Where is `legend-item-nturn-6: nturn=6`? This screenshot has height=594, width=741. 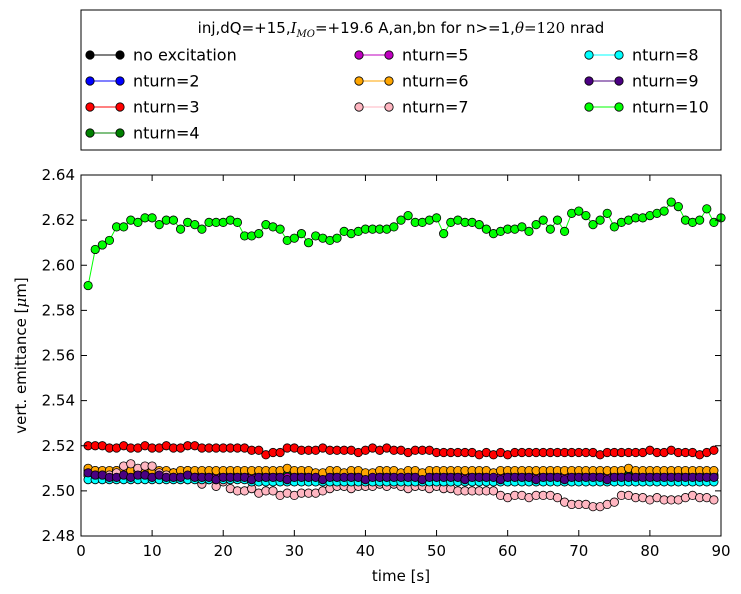
legend-item-nturn-6: nturn=6 is located at coordinates (411, 81).